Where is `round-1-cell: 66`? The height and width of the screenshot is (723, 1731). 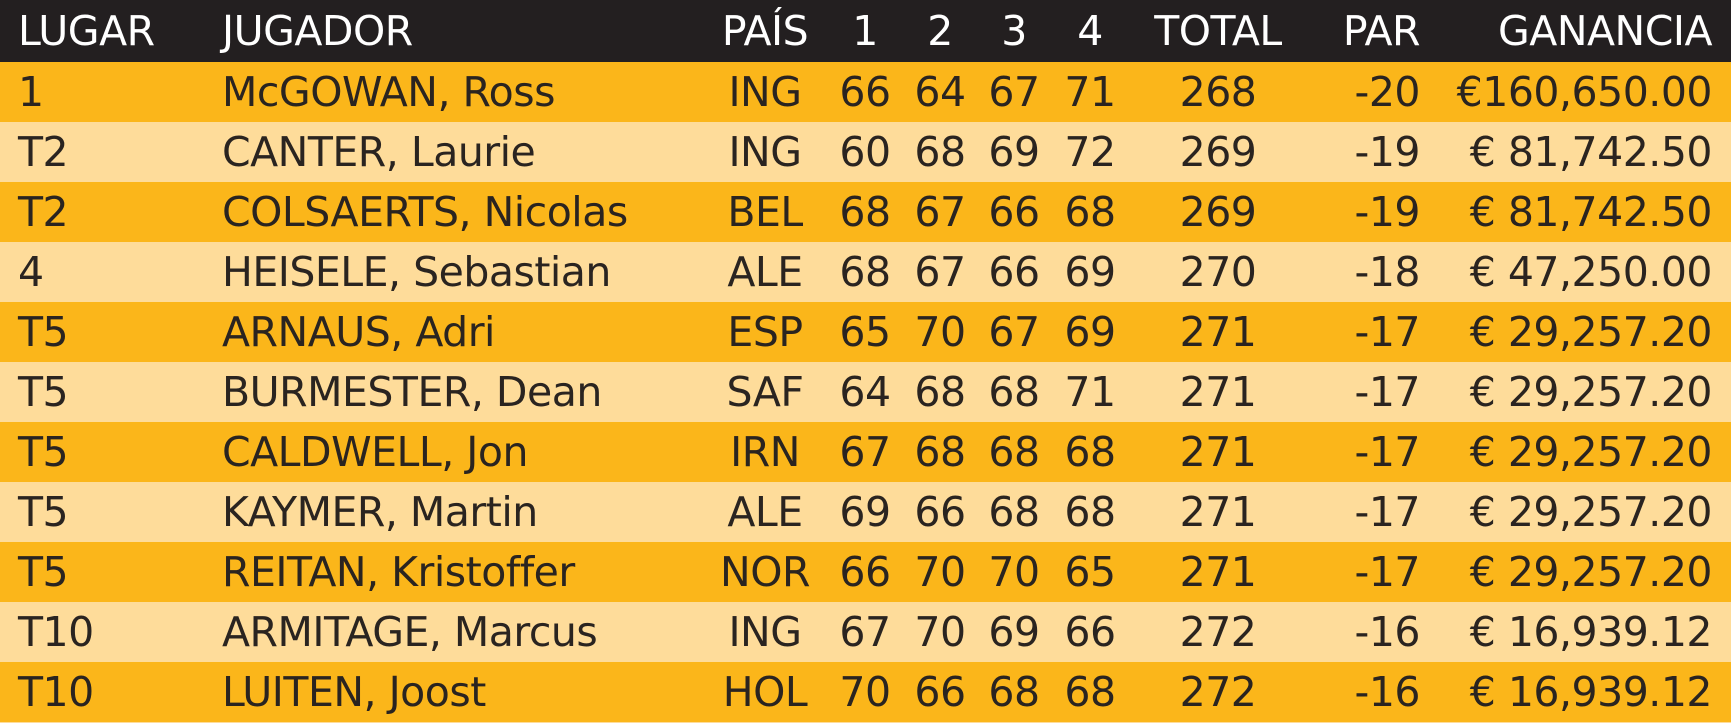 round-1-cell: 66 is located at coordinates (865, 92).